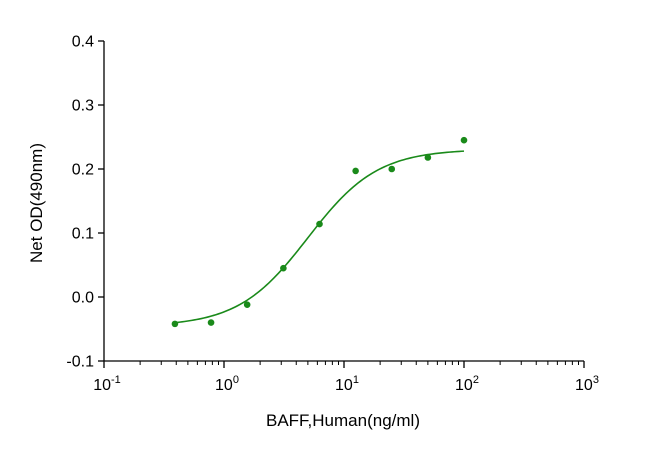  I want to click on y-tick-label: 0.0, so click(83, 298).